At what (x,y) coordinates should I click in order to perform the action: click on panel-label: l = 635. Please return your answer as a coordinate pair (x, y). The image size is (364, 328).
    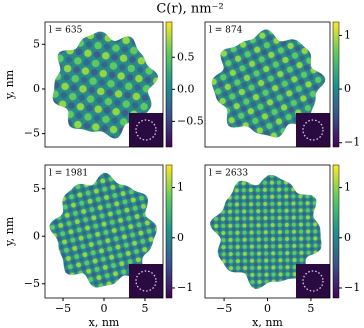
    Looking at the image, I should click on (66, 31).